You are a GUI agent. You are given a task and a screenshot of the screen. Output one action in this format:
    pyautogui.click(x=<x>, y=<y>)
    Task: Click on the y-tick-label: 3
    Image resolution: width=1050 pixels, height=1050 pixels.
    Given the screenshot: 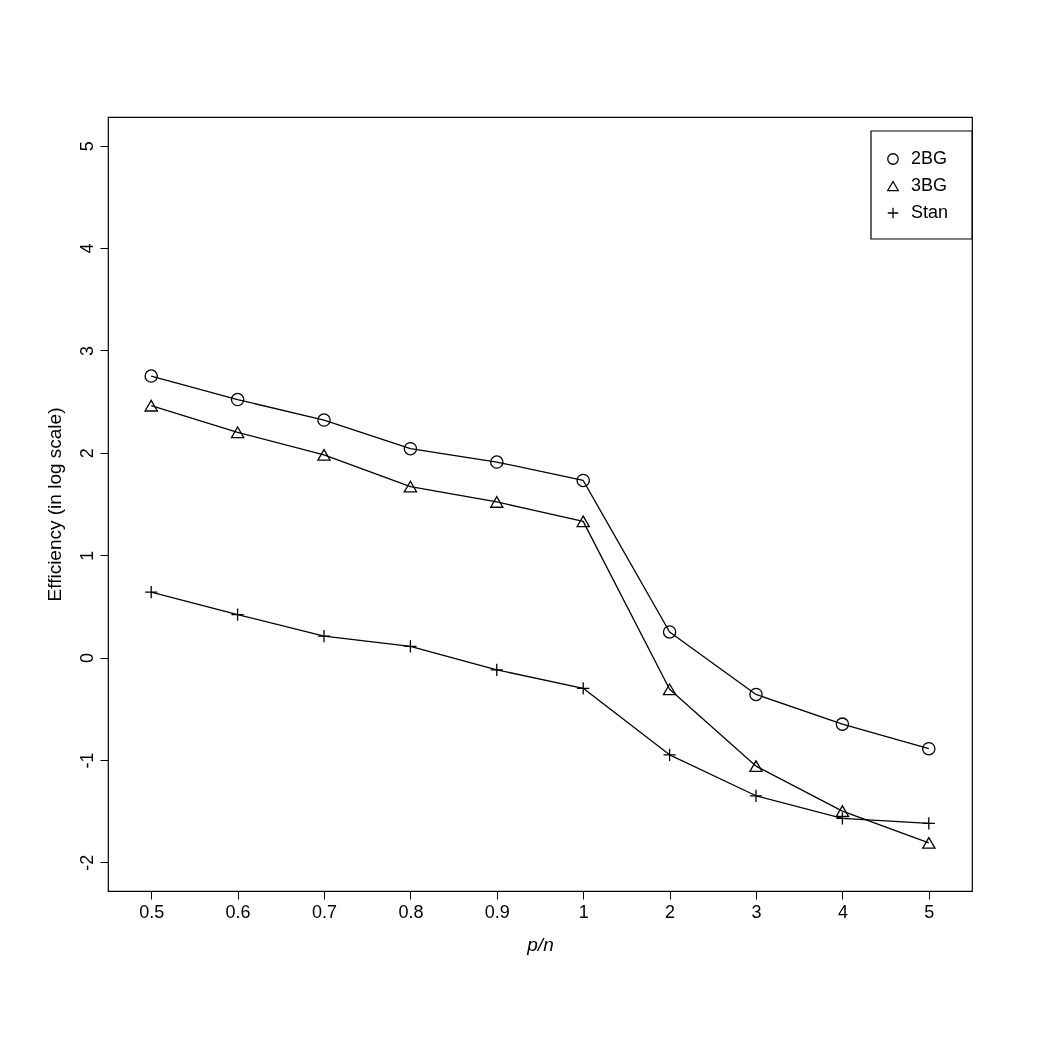 What is the action you would take?
    pyautogui.click(x=86, y=350)
    